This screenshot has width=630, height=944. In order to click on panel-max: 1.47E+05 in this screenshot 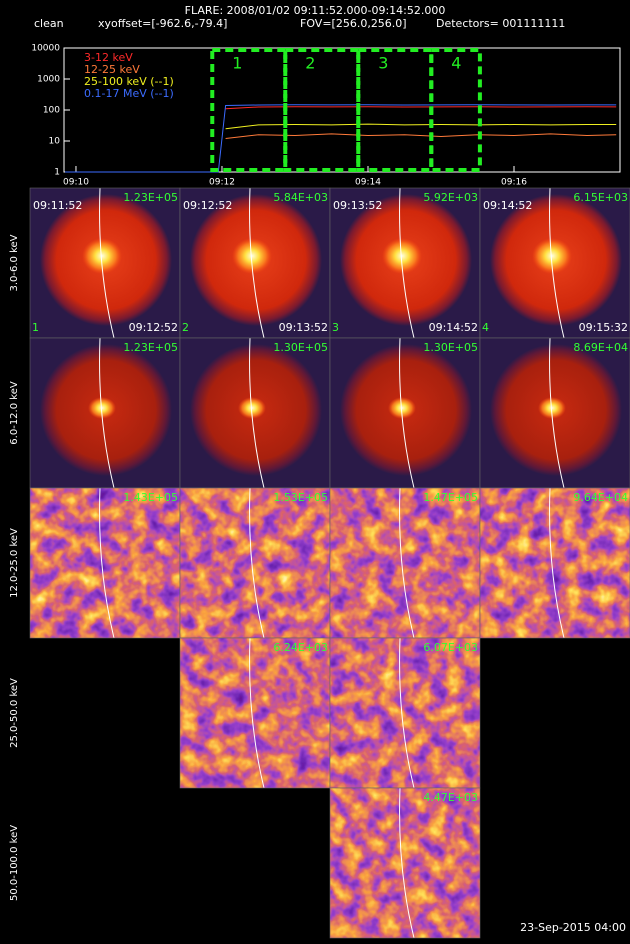, I will do `click(450, 497)`.